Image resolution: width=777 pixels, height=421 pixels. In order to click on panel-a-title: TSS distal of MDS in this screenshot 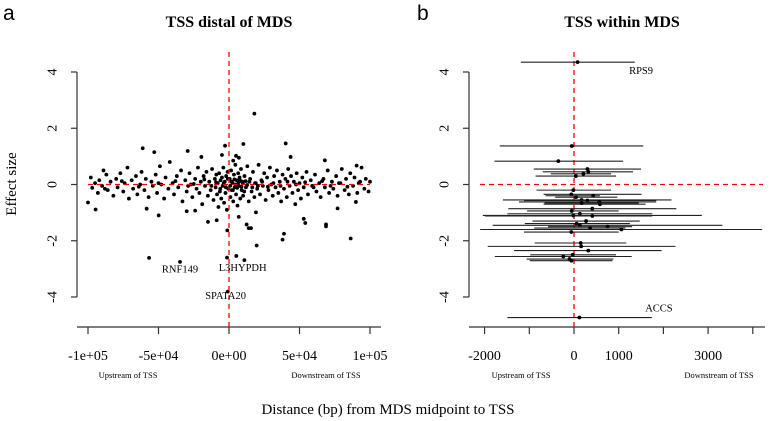, I will do `click(229, 22)`.